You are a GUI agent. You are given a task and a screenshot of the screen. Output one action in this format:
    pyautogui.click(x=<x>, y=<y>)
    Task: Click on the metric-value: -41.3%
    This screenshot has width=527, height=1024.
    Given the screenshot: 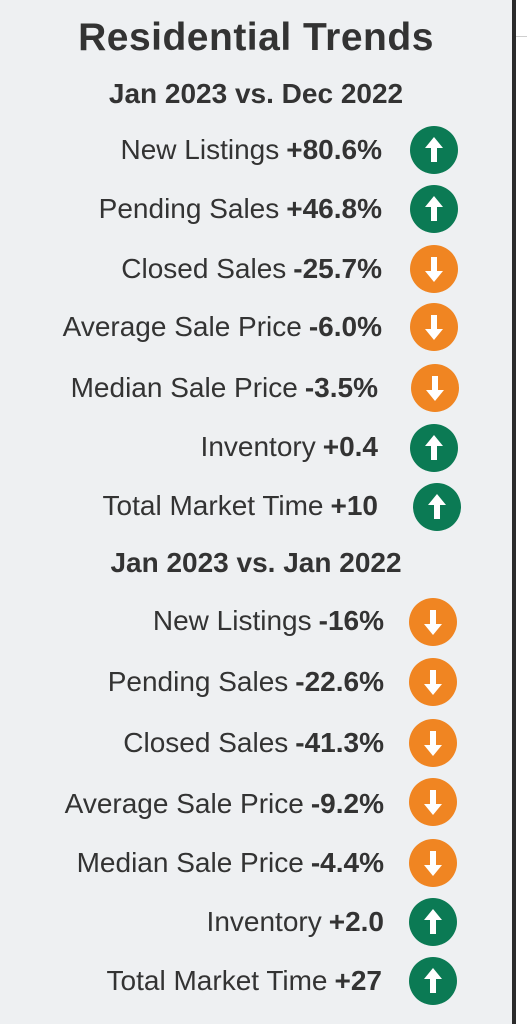 What is the action you would take?
    pyautogui.click(x=339, y=742)
    